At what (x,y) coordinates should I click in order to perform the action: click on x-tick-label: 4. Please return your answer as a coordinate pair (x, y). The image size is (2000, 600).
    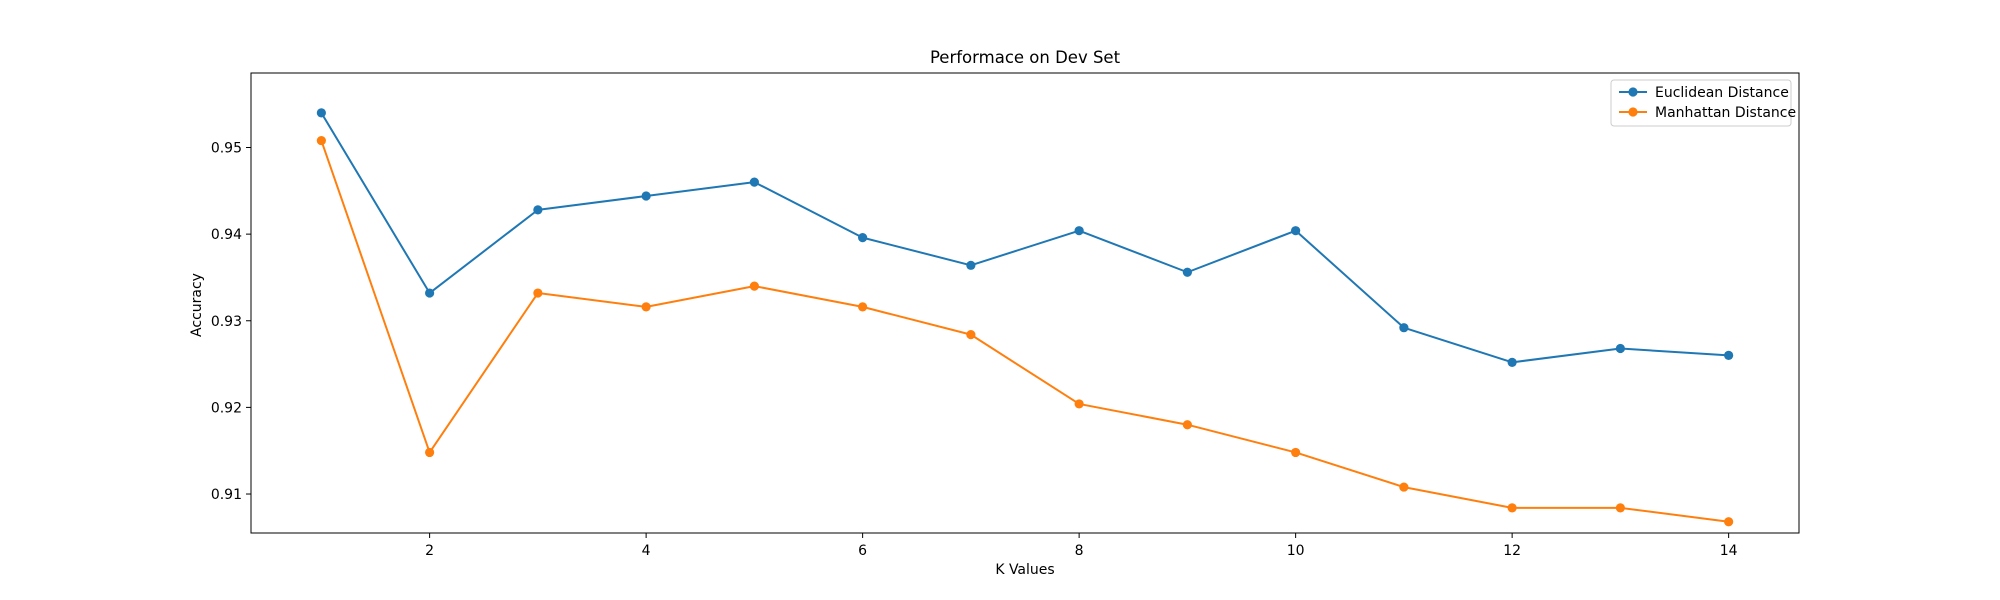
    Looking at the image, I should click on (646, 551).